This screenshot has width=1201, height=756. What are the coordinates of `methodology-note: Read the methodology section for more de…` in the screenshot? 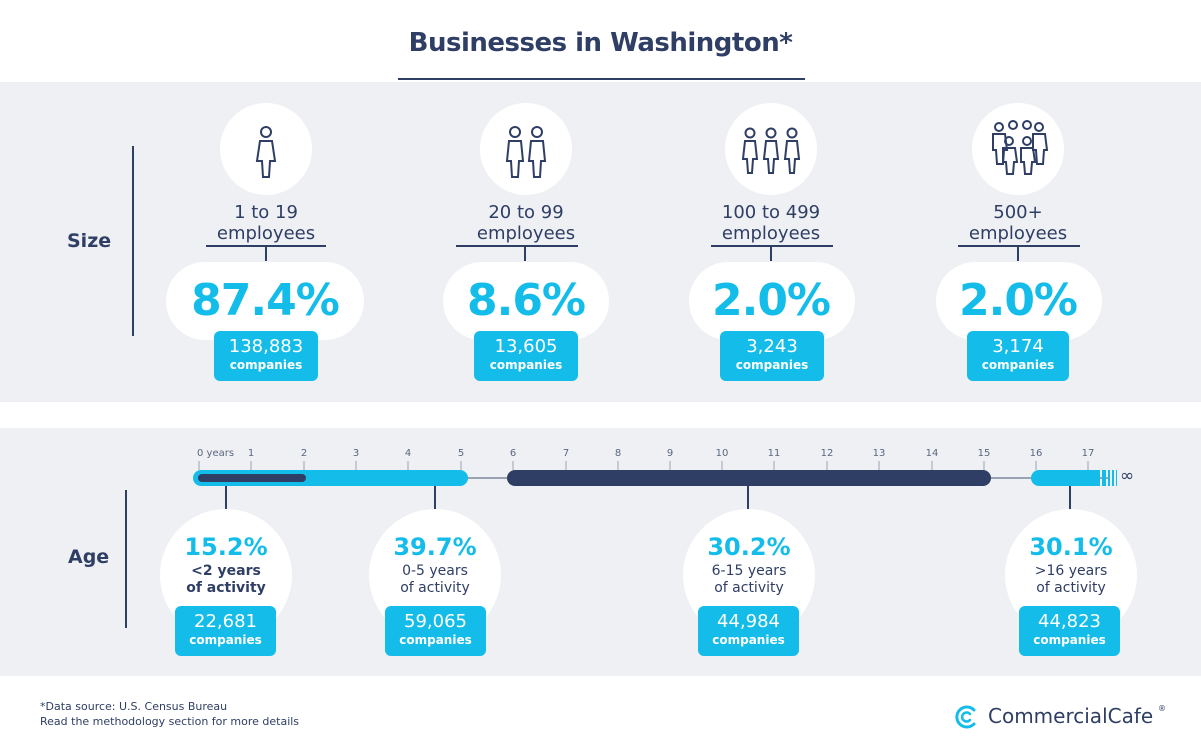 It's located at (170, 721).